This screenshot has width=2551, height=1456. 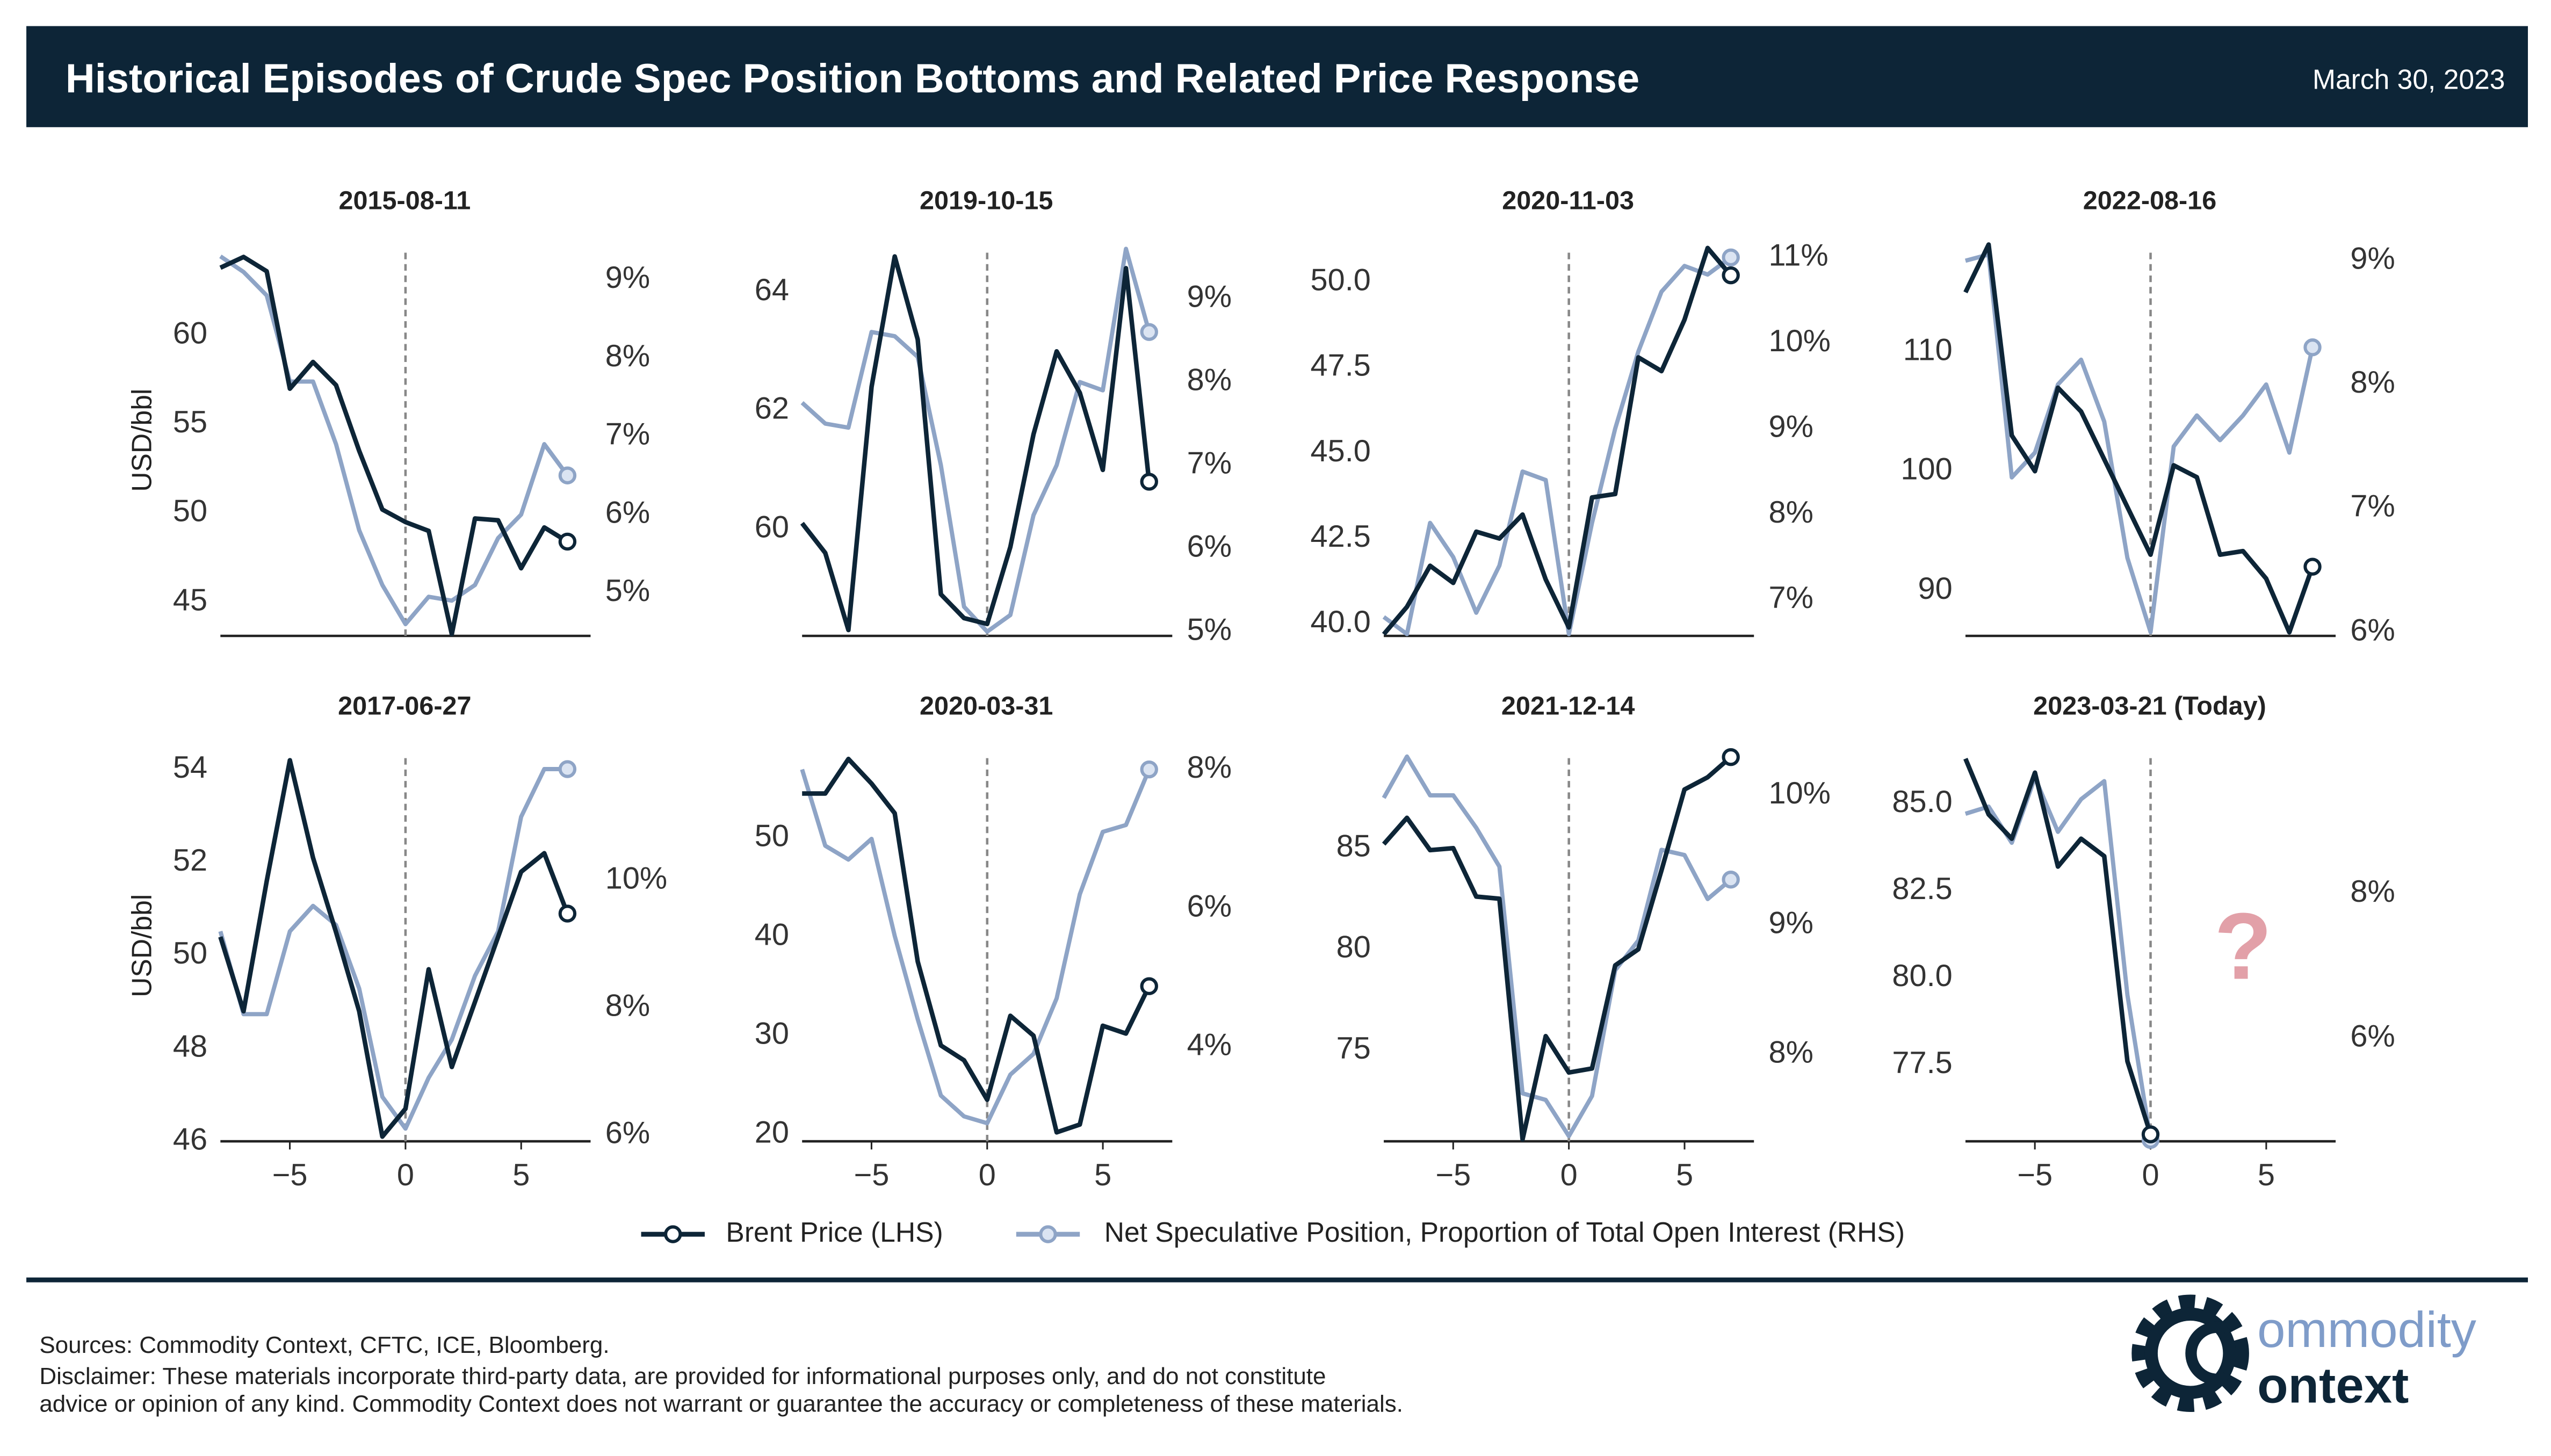 What do you see at coordinates (1341, 366) in the screenshot?
I see `y-tick-label: 47.5` at bounding box center [1341, 366].